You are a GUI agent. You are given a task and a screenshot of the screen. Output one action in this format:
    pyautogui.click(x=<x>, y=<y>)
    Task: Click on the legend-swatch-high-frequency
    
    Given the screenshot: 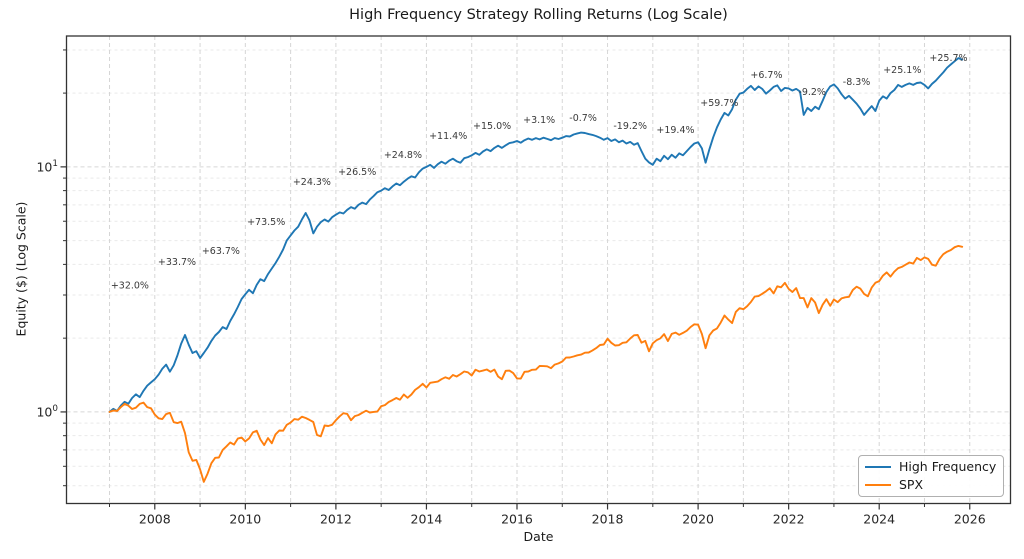 What is the action you would take?
    pyautogui.click(x=878, y=467)
    